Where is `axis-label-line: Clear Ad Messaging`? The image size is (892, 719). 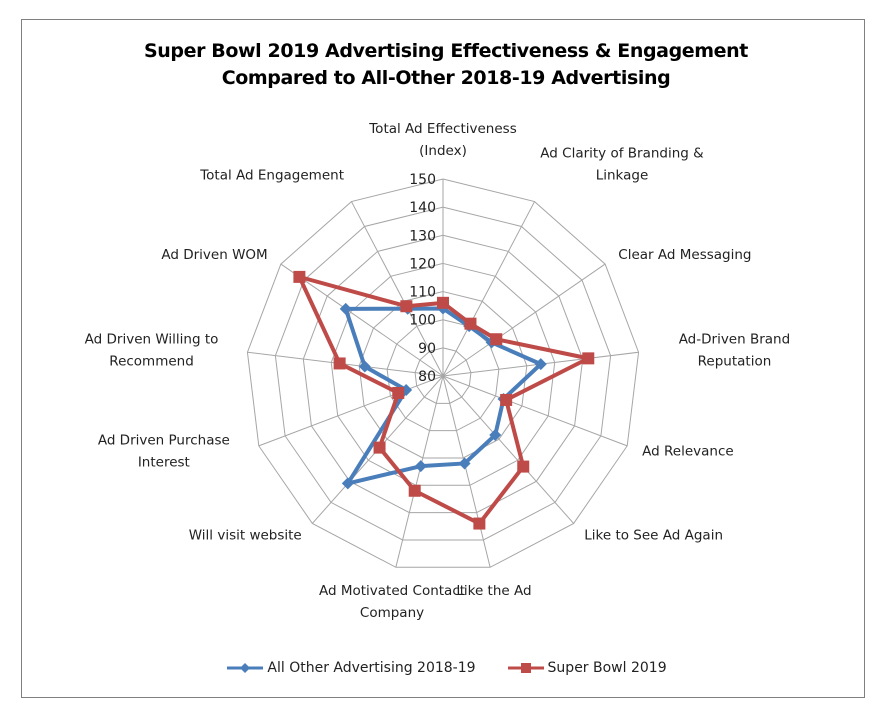
axis-label-line: Clear Ad Messaging is located at coordinates (684, 255).